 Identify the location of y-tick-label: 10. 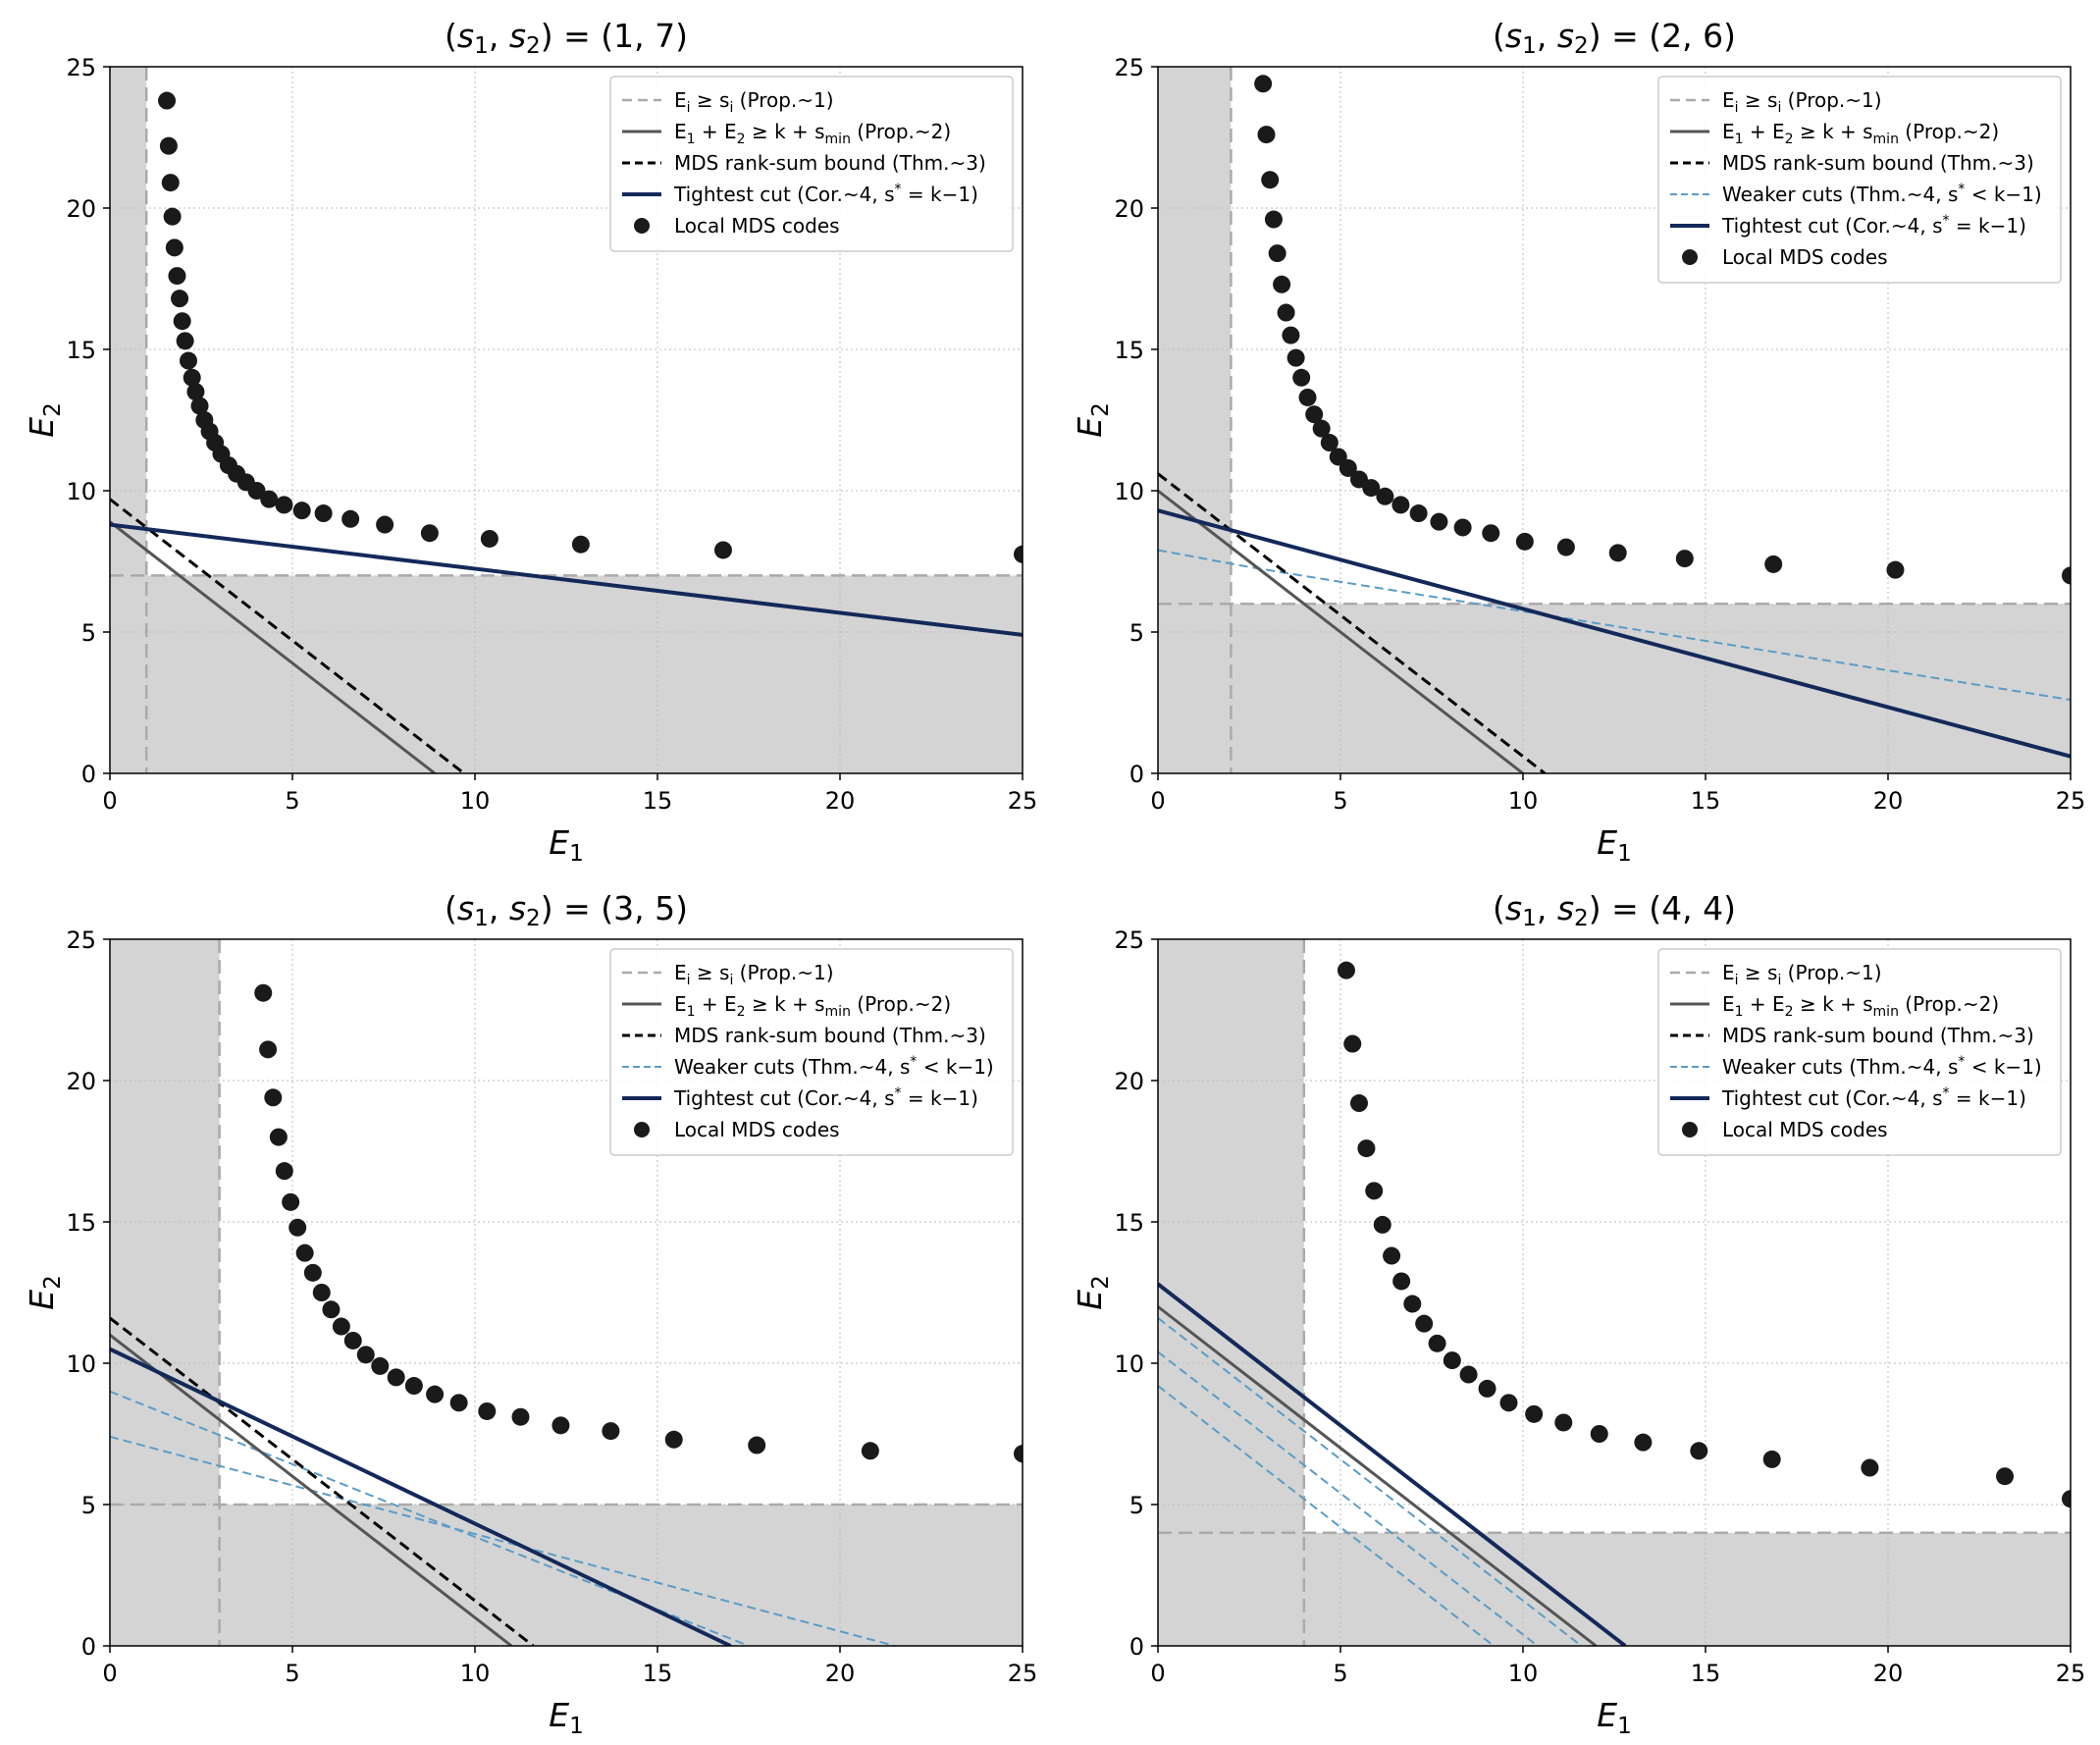
(81, 491).